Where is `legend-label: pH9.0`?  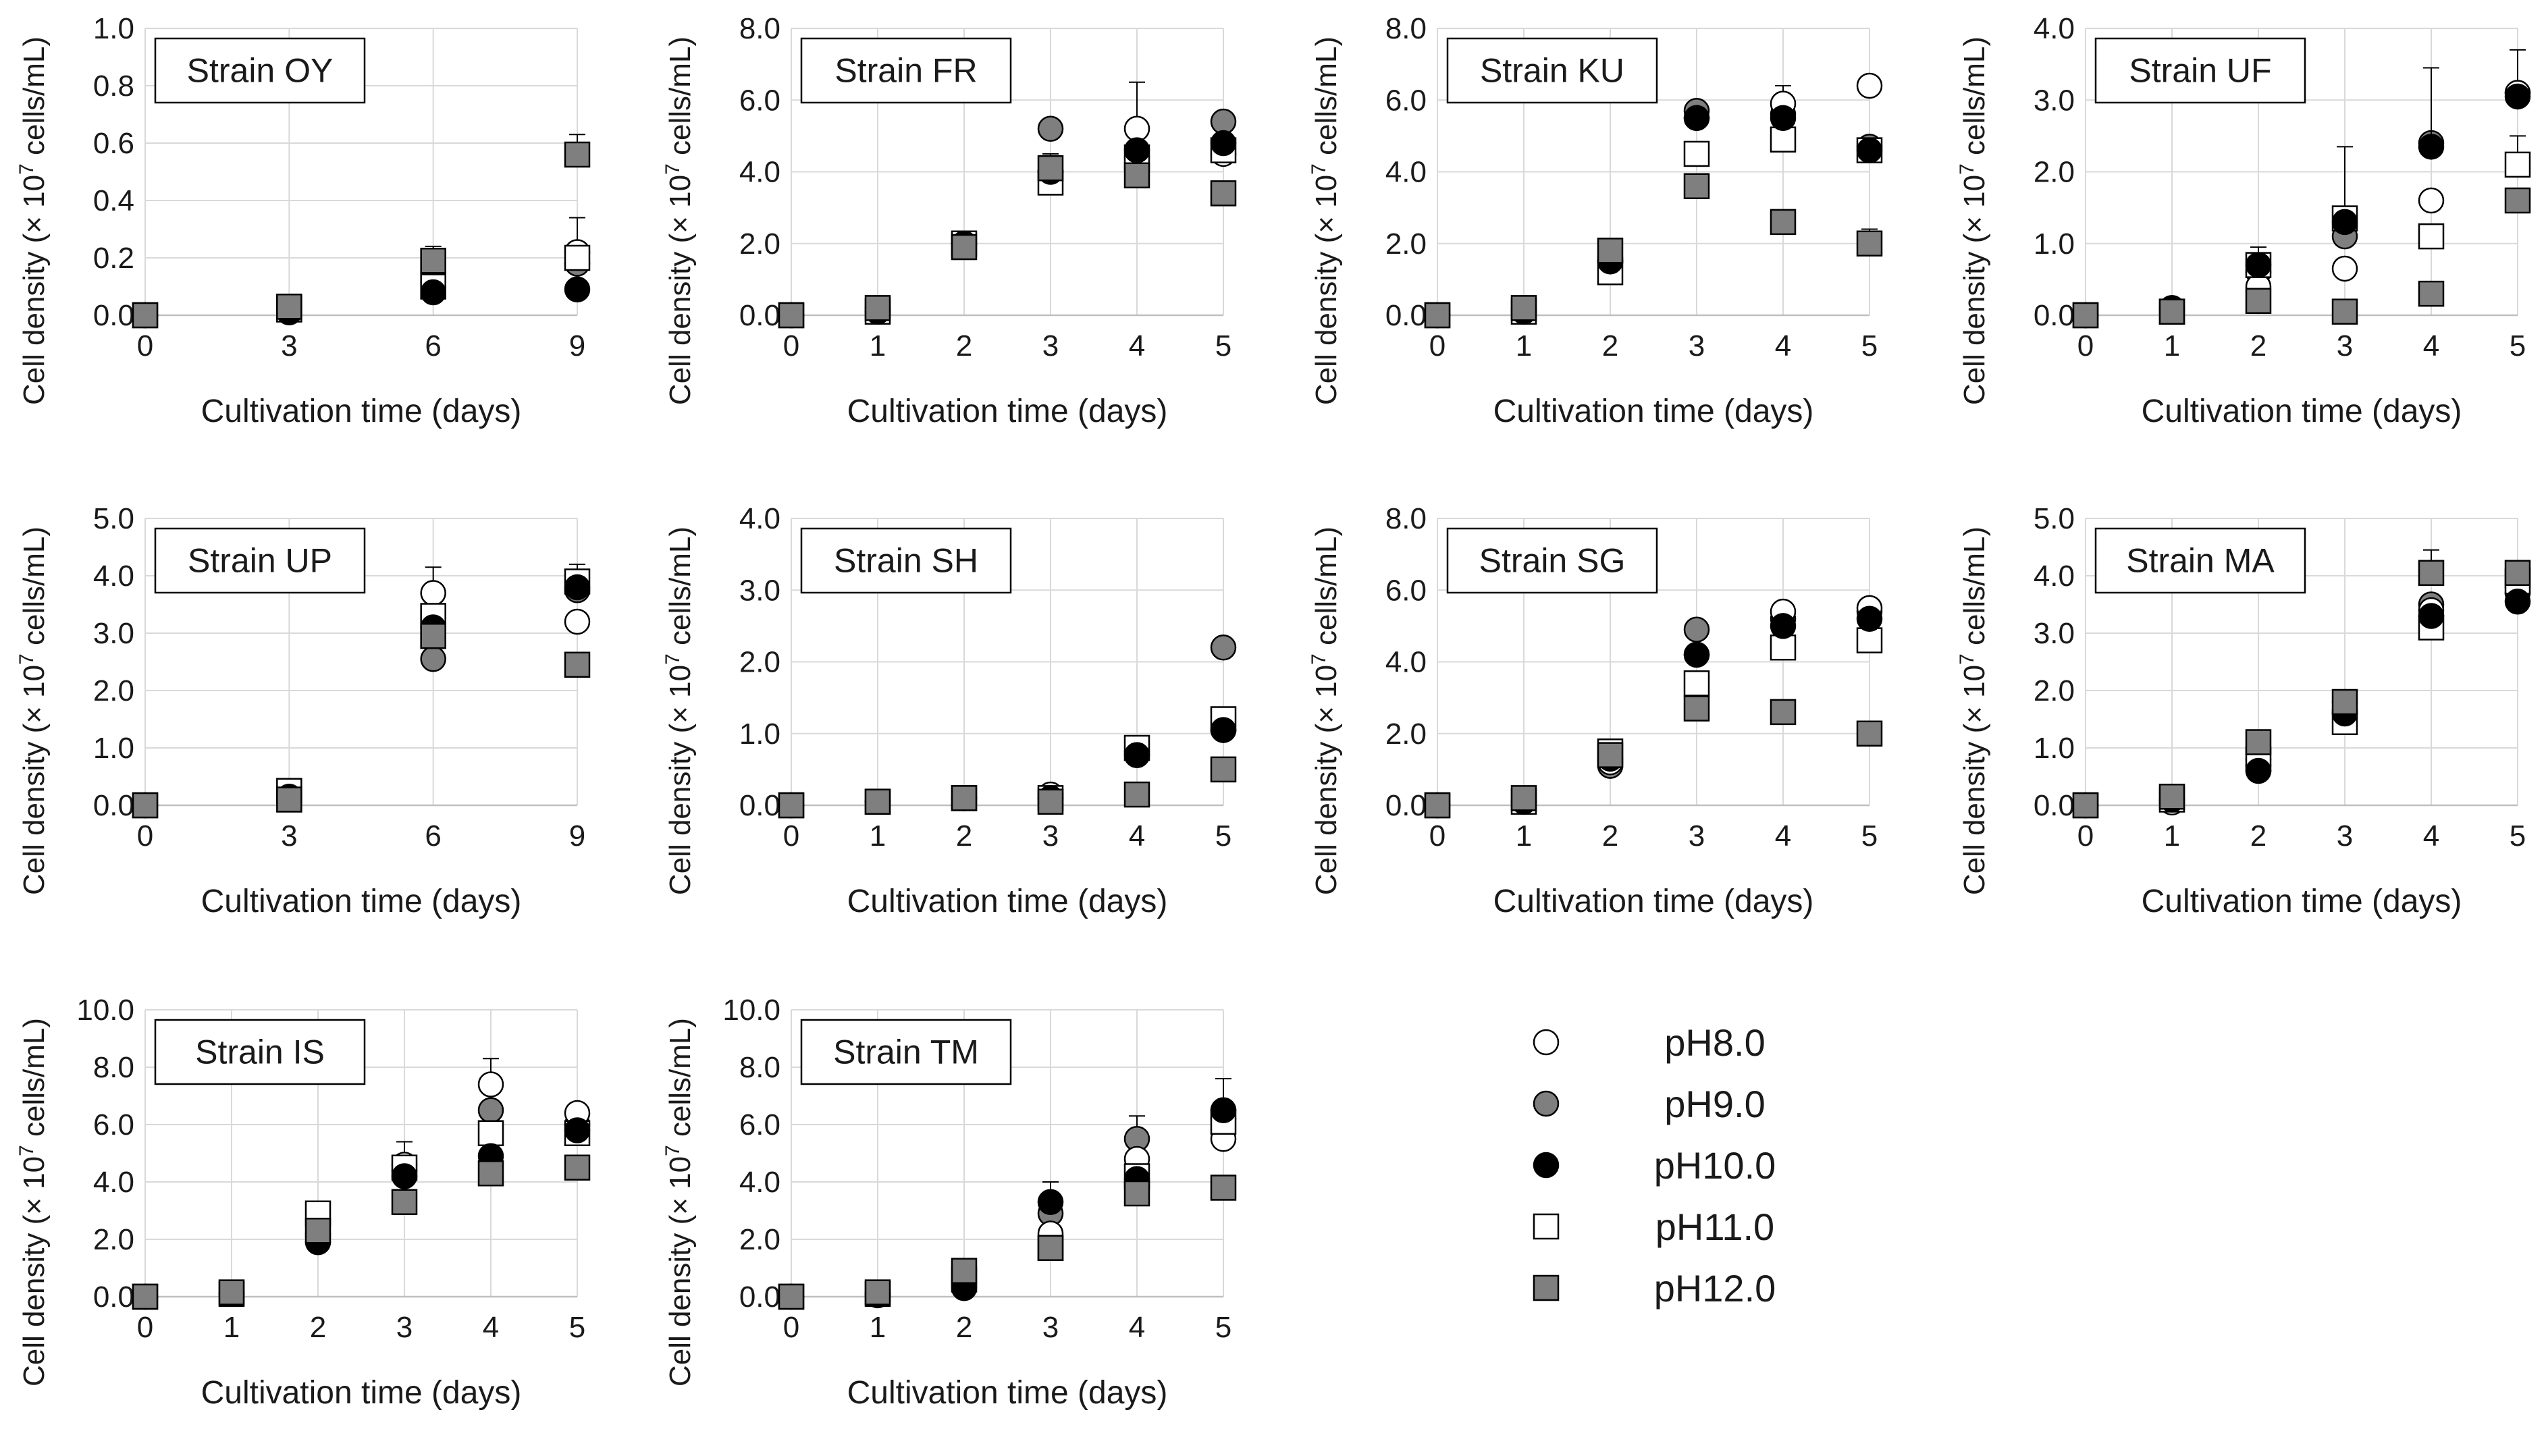 legend-label: pH9.0 is located at coordinates (1714, 1104).